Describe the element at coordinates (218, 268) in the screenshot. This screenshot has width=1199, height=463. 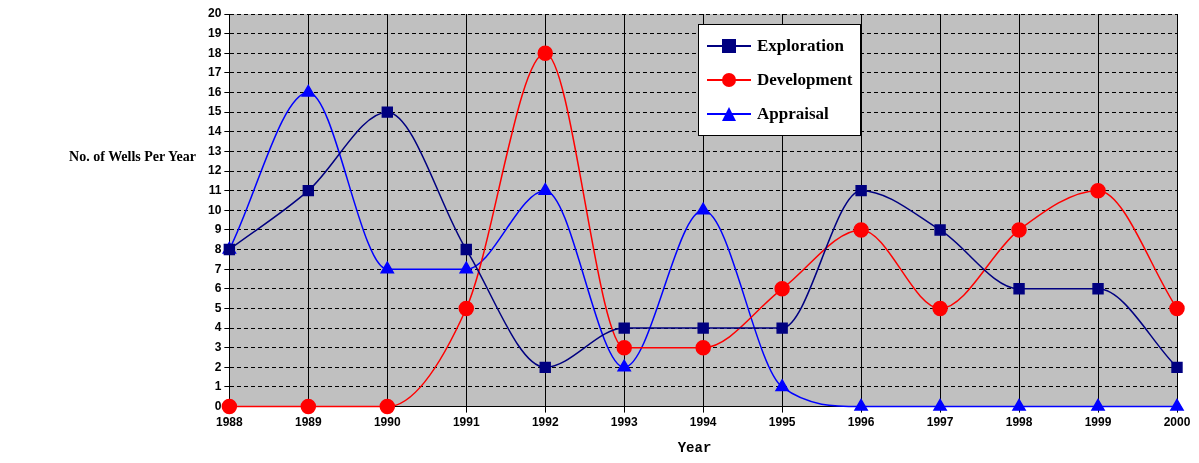
I see `y-tick-label: 7` at that location.